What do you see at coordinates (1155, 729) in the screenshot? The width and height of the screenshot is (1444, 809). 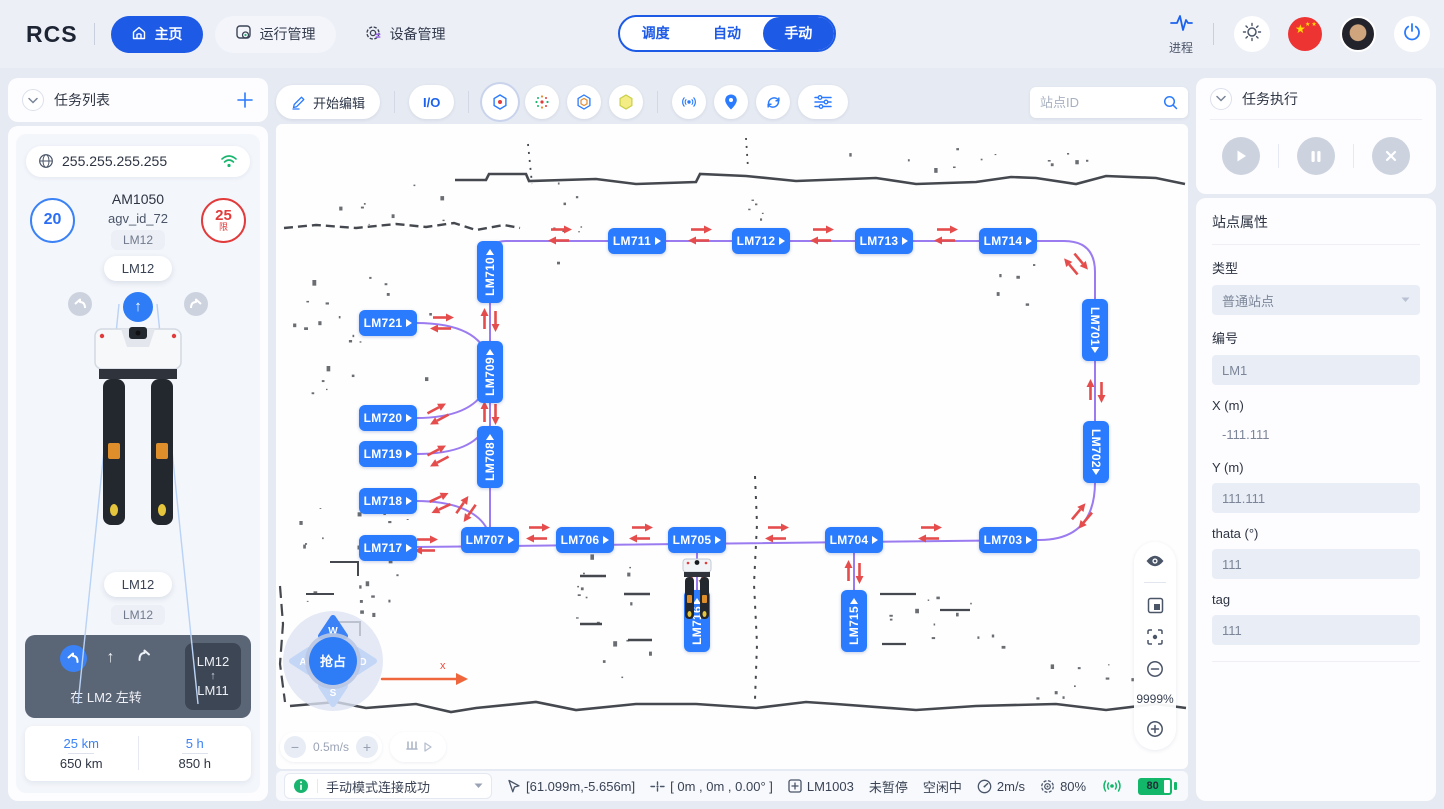 I see `zoom-in-button` at bounding box center [1155, 729].